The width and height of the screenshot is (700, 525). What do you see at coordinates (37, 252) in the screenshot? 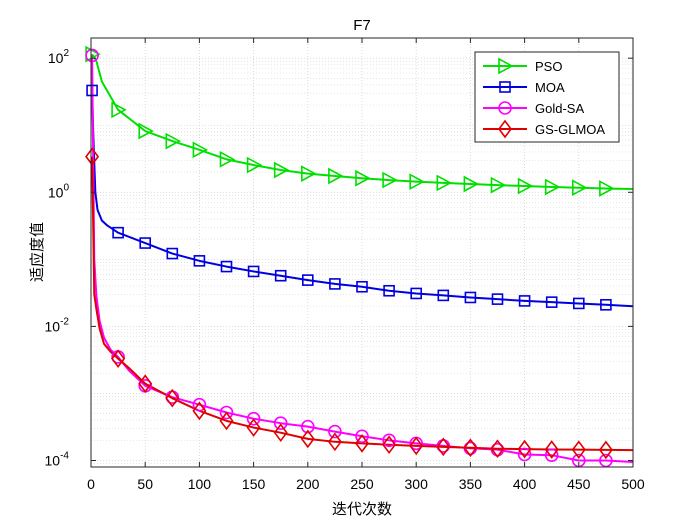
I see `y-axis-label: 适应度值` at bounding box center [37, 252].